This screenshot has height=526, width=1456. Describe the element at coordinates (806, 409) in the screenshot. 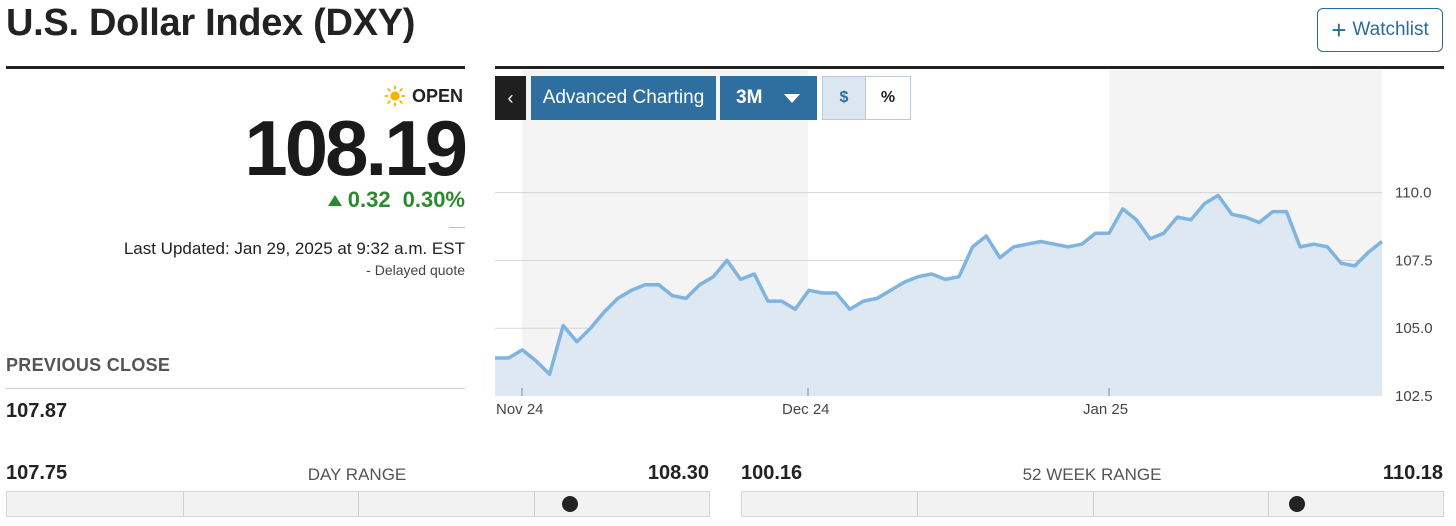

I see `x-tick-label: Dec 24` at that location.